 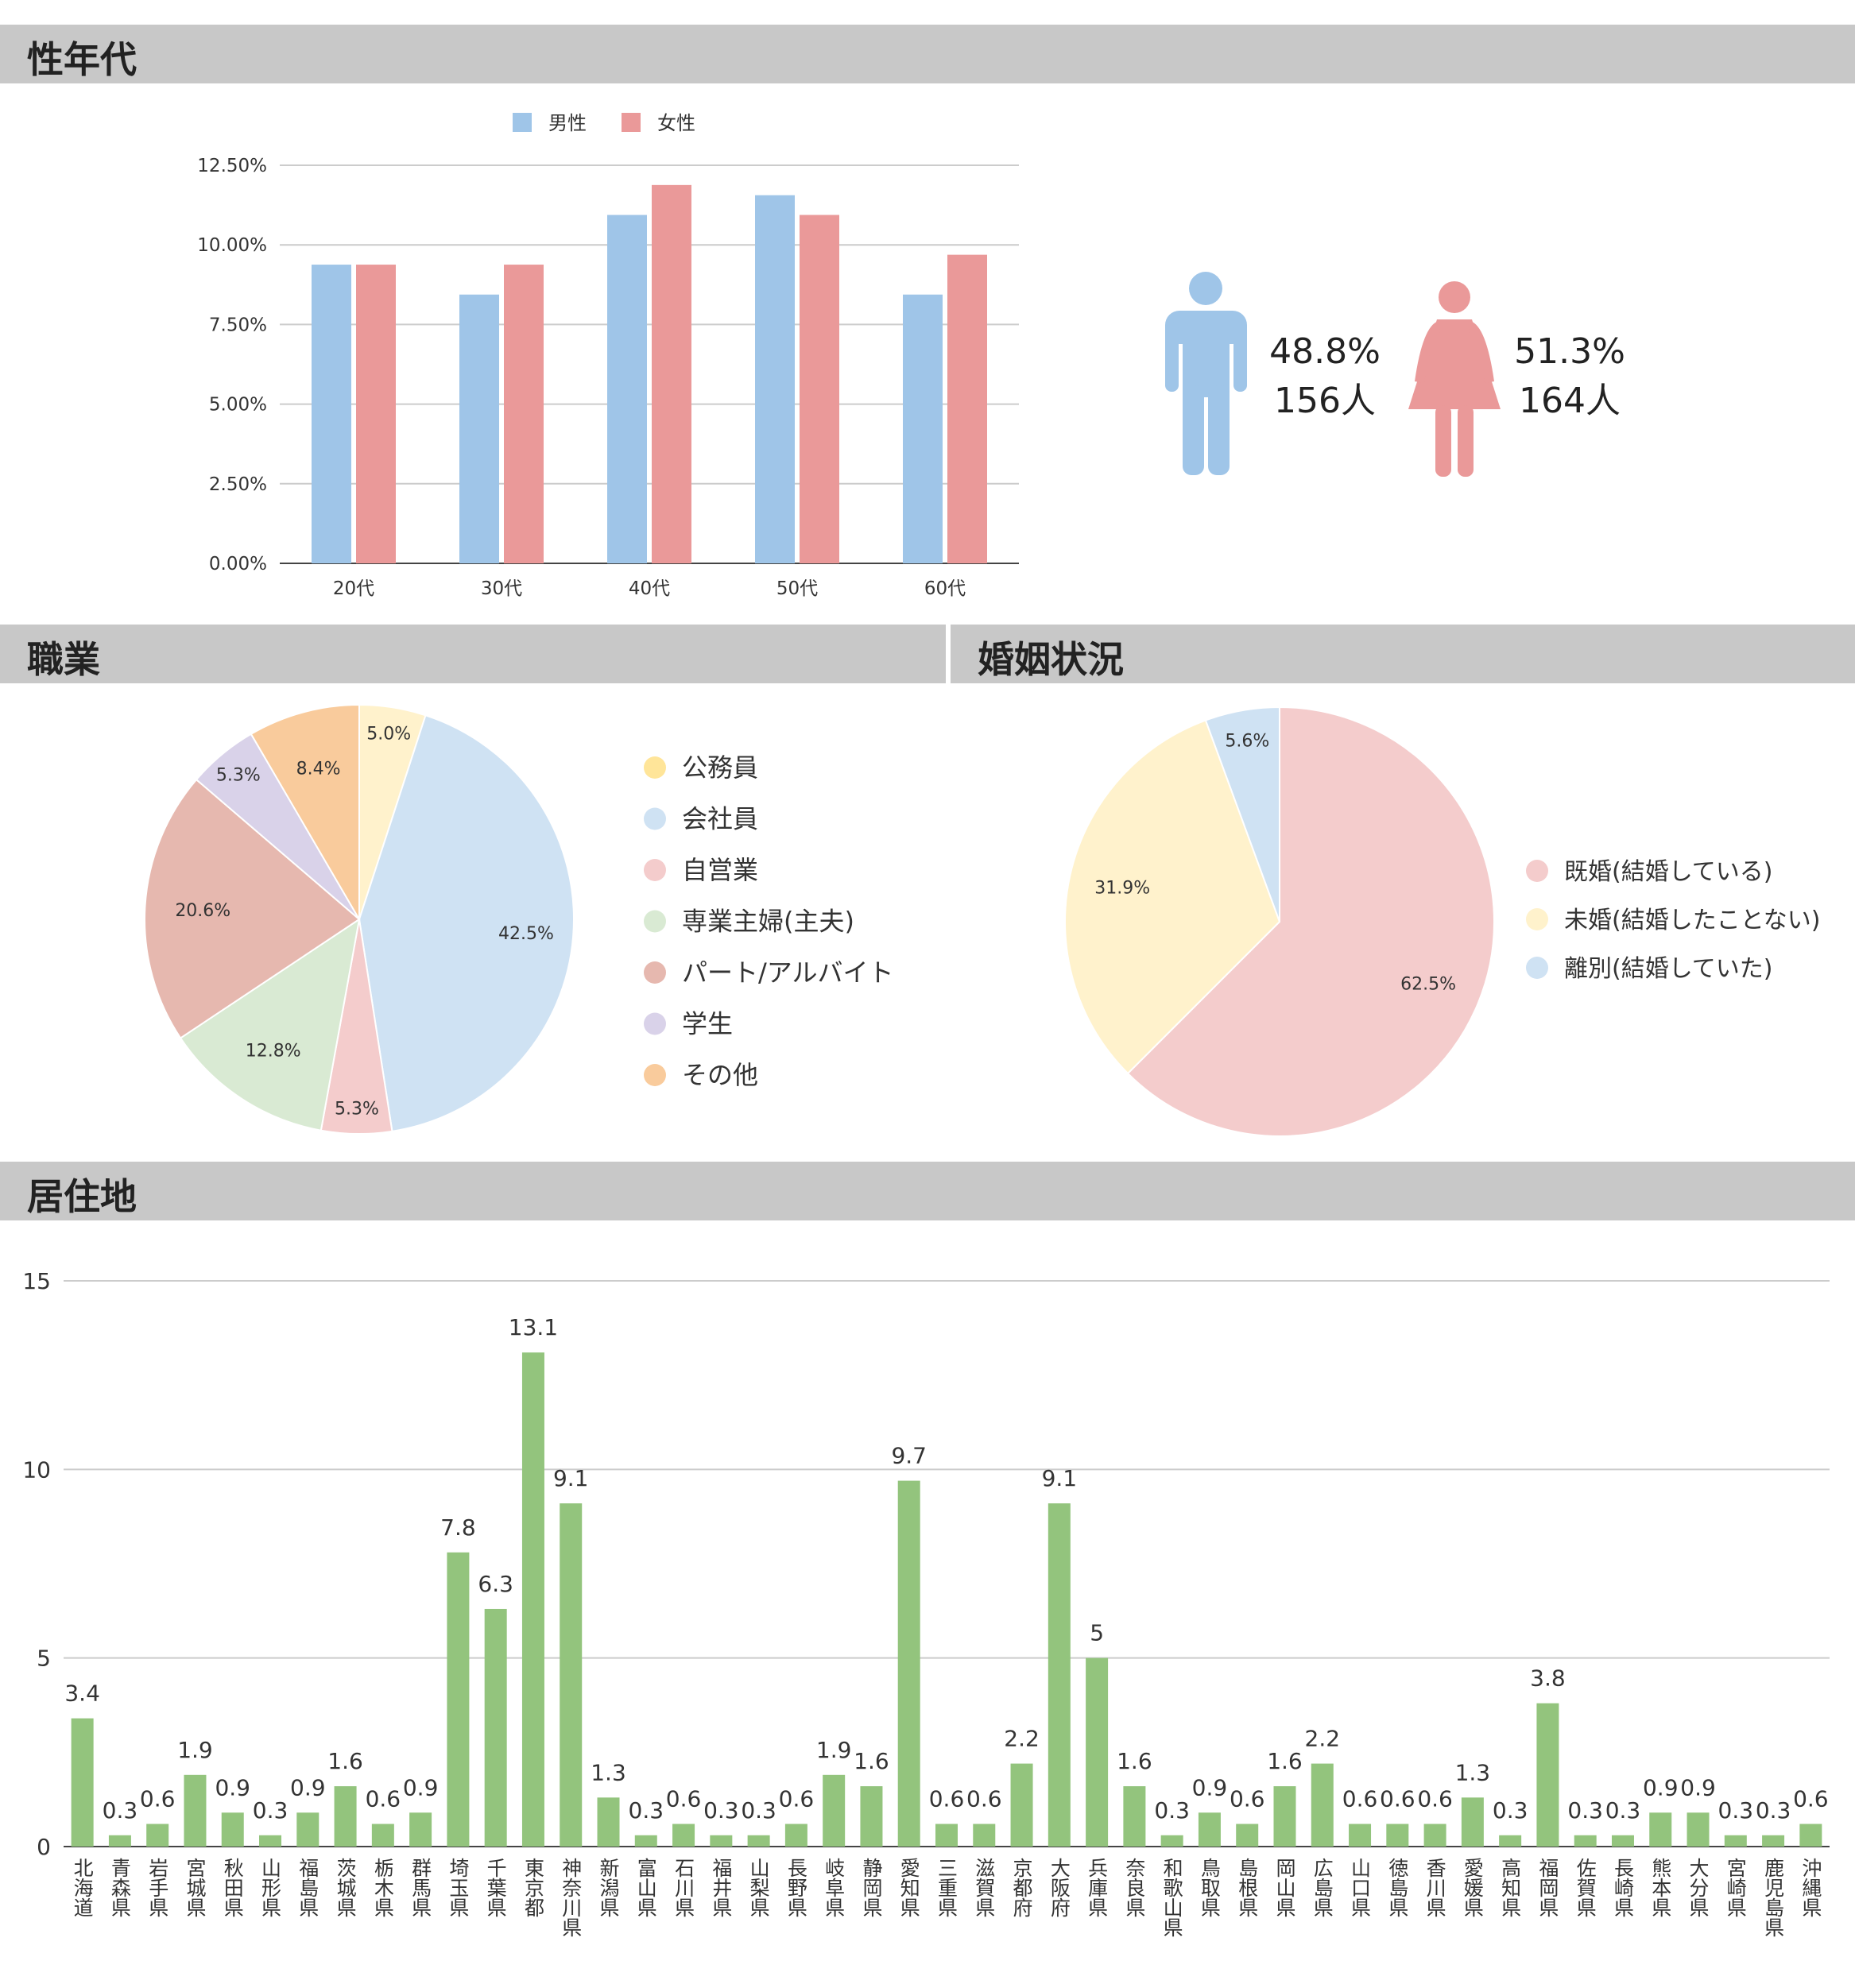 What do you see at coordinates (1668, 969) in the screenshot?
I see `legend-label: 離別(結婚していた)` at bounding box center [1668, 969].